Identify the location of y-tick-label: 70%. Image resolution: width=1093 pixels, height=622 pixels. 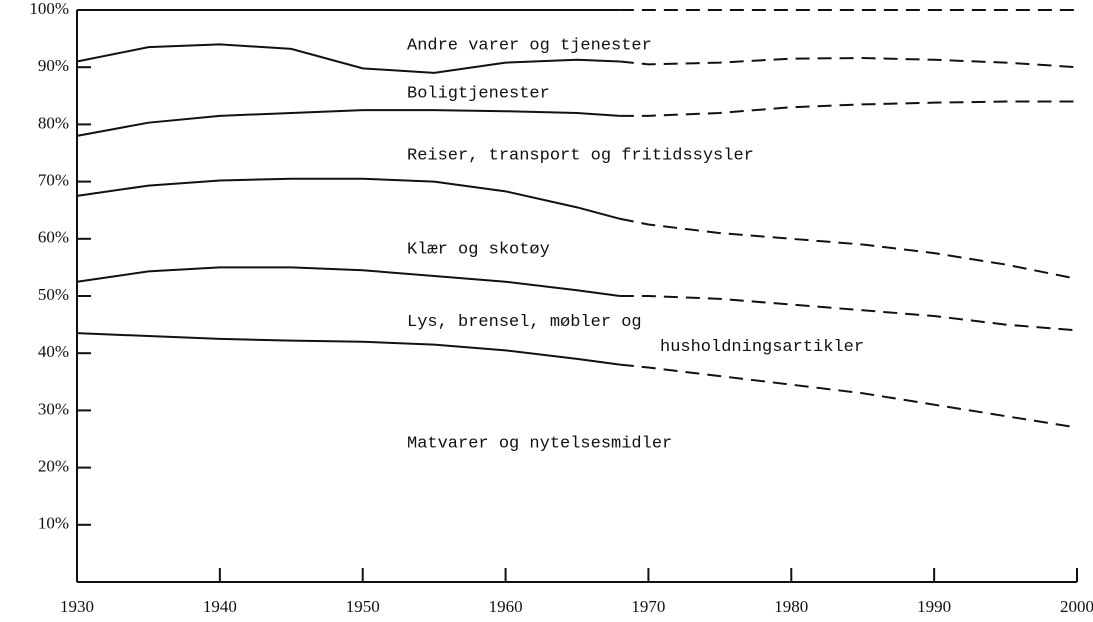
(53, 180).